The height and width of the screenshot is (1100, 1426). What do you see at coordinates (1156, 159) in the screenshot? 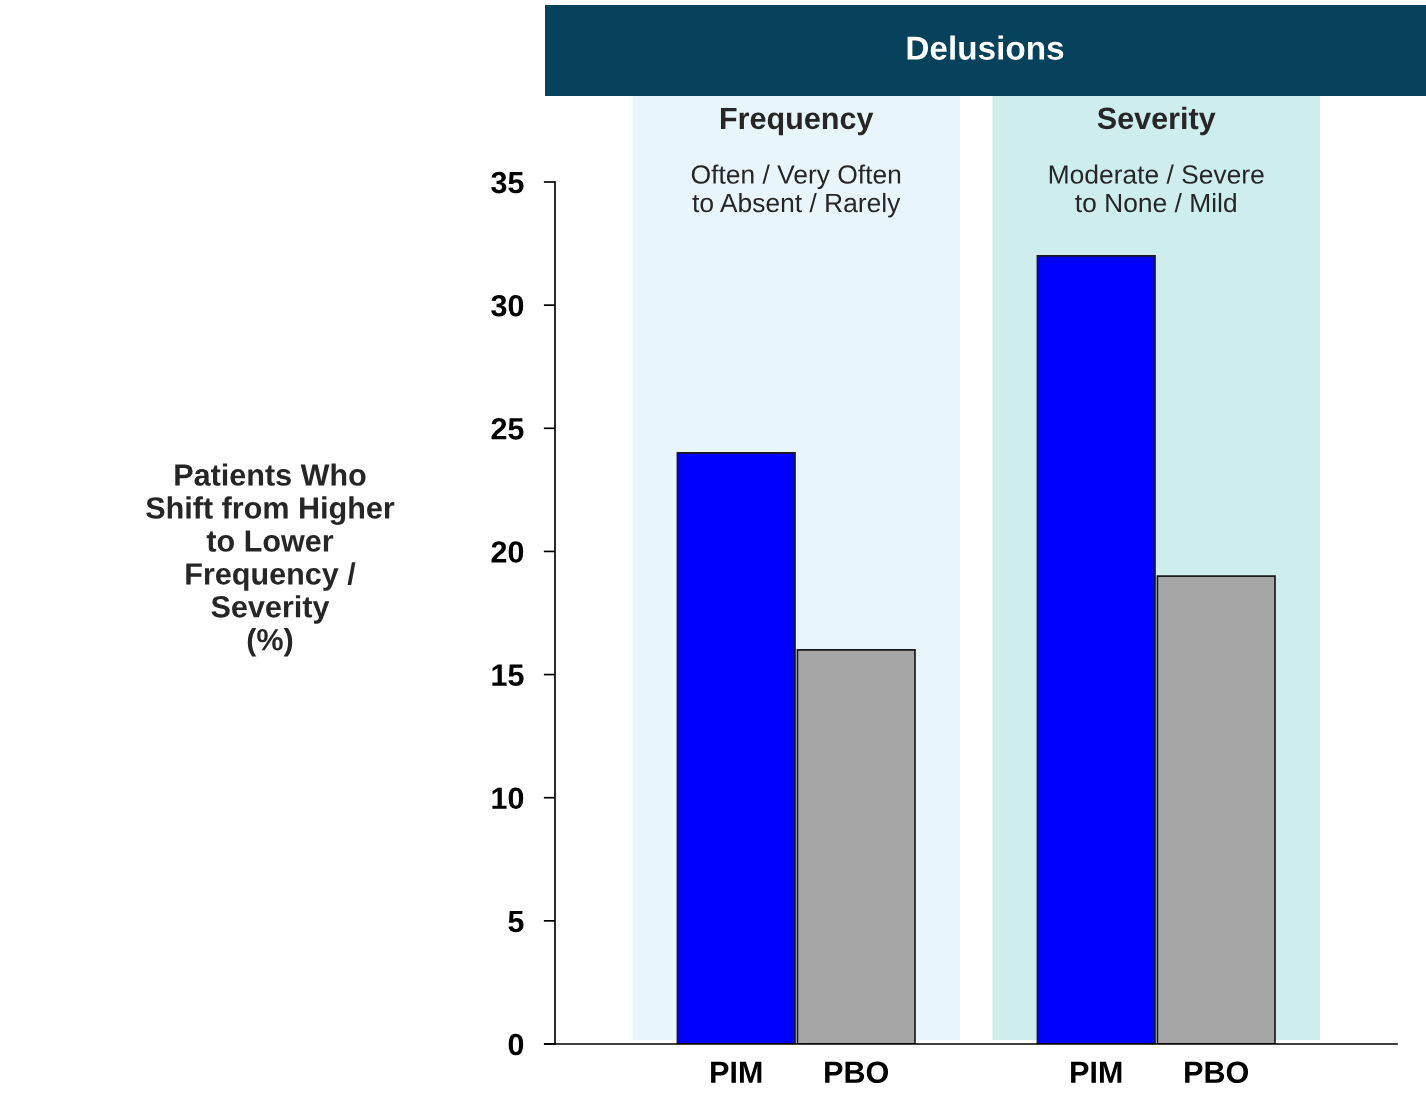
I see `annotation: Severity Moderate / Severe to None / Mild` at bounding box center [1156, 159].